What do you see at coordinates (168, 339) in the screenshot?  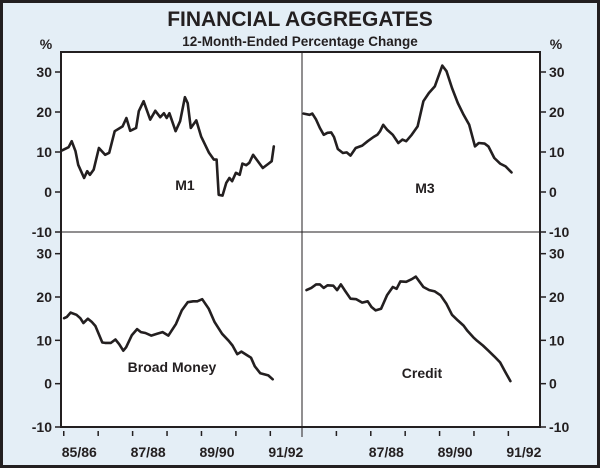 I see `series-line-broad-money` at bounding box center [168, 339].